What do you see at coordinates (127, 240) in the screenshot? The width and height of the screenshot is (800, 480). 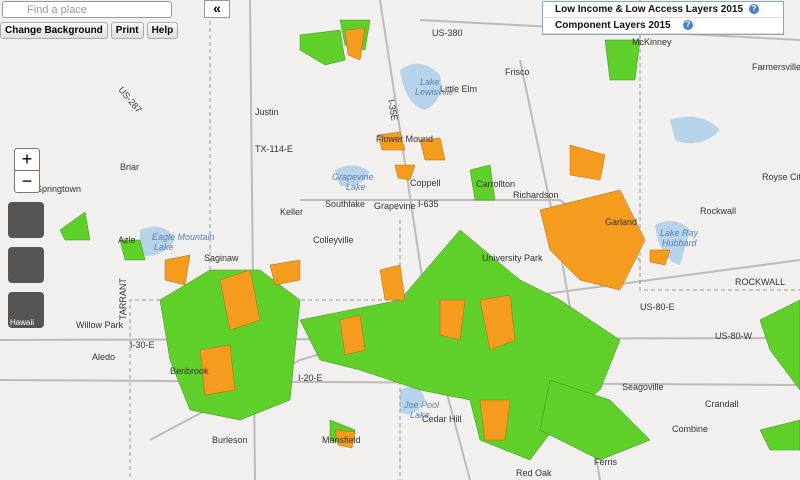 I see `town-label: Azle` at bounding box center [127, 240].